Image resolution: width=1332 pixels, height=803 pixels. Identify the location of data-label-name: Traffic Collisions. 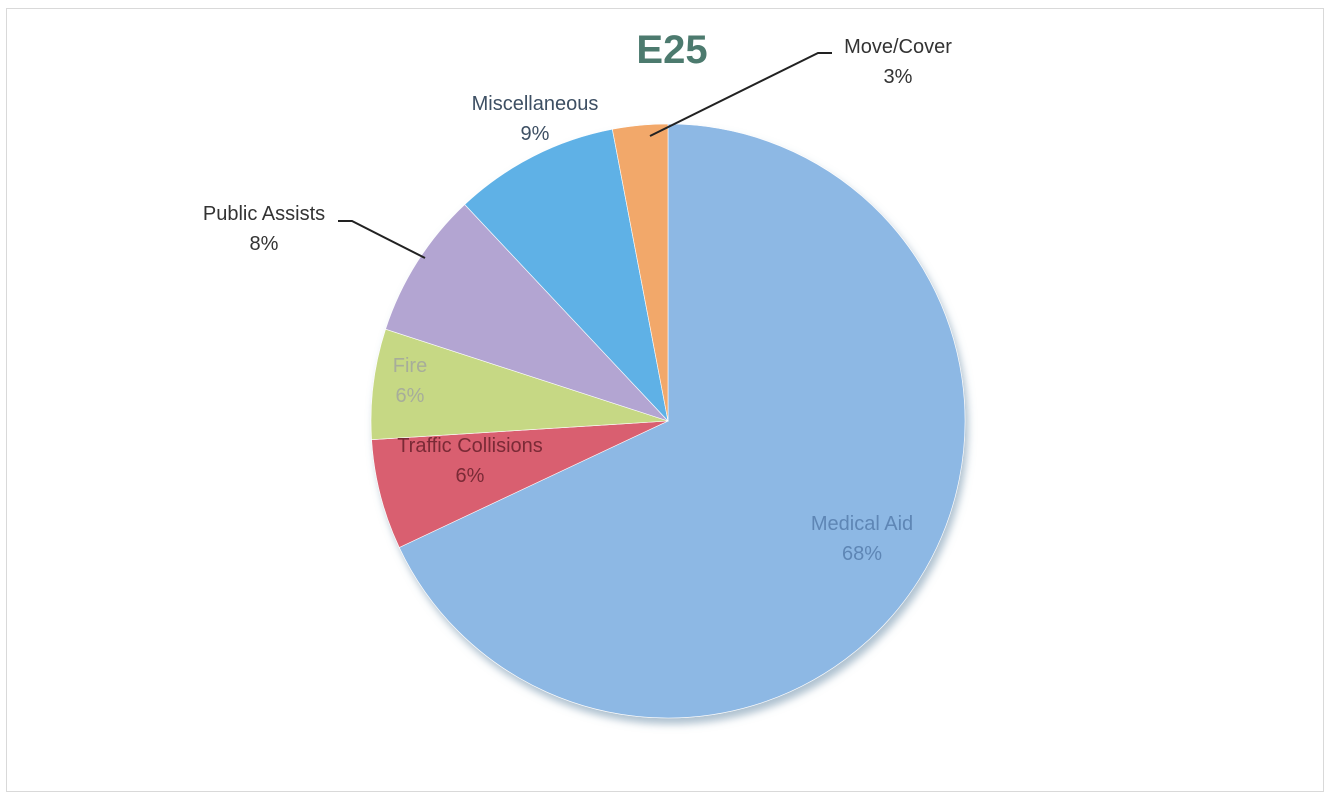
(470, 446).